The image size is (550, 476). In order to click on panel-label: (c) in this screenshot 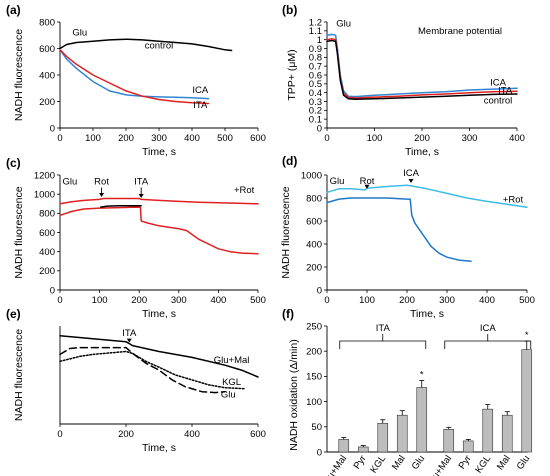, I will do `click(13, 163)`.